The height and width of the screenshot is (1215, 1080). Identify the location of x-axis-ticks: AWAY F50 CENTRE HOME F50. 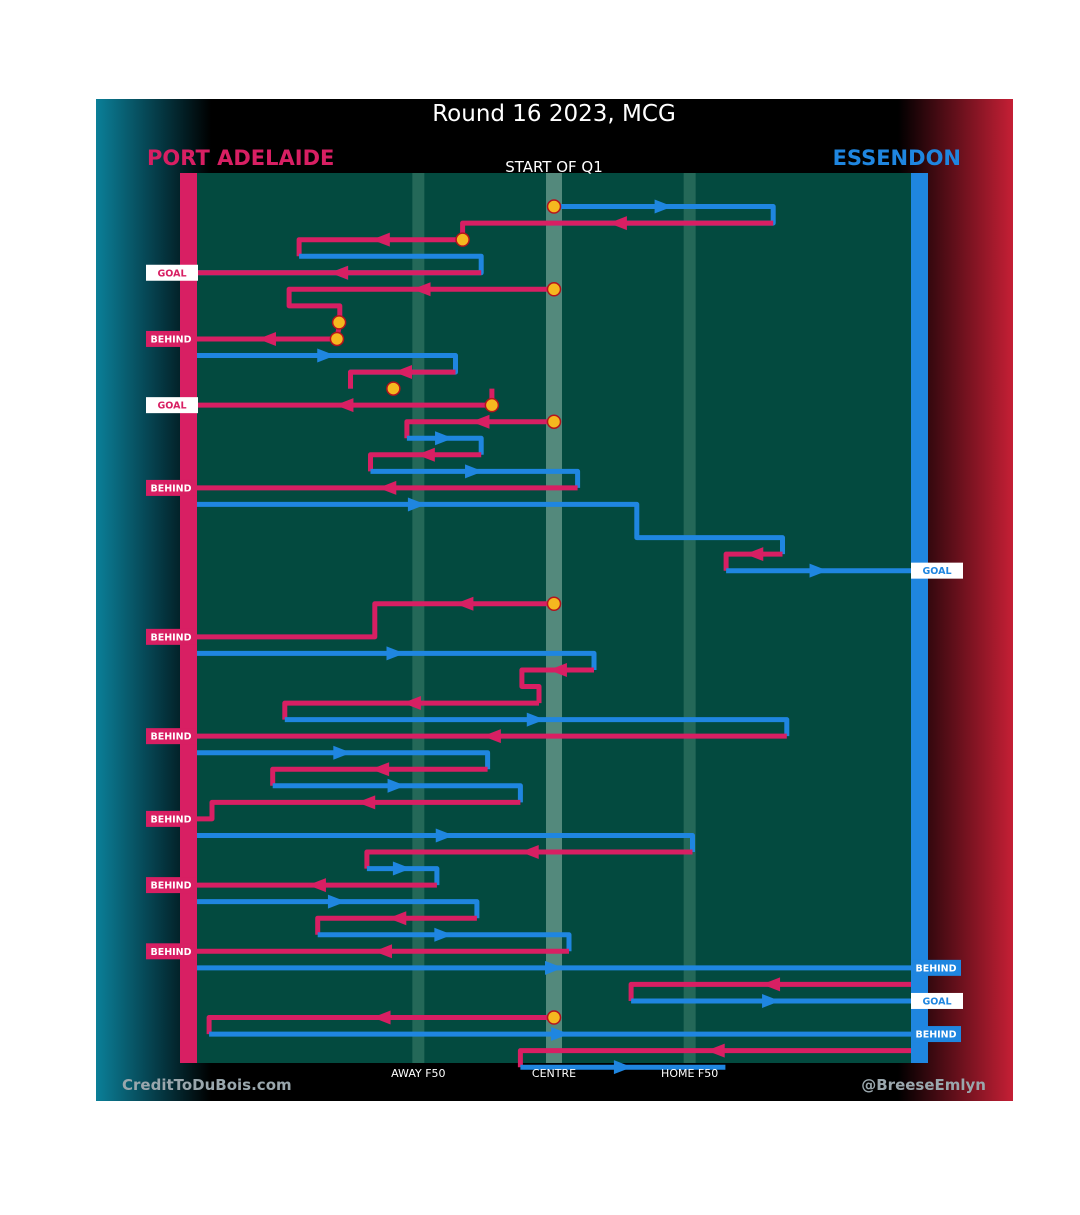
(554, 1073).